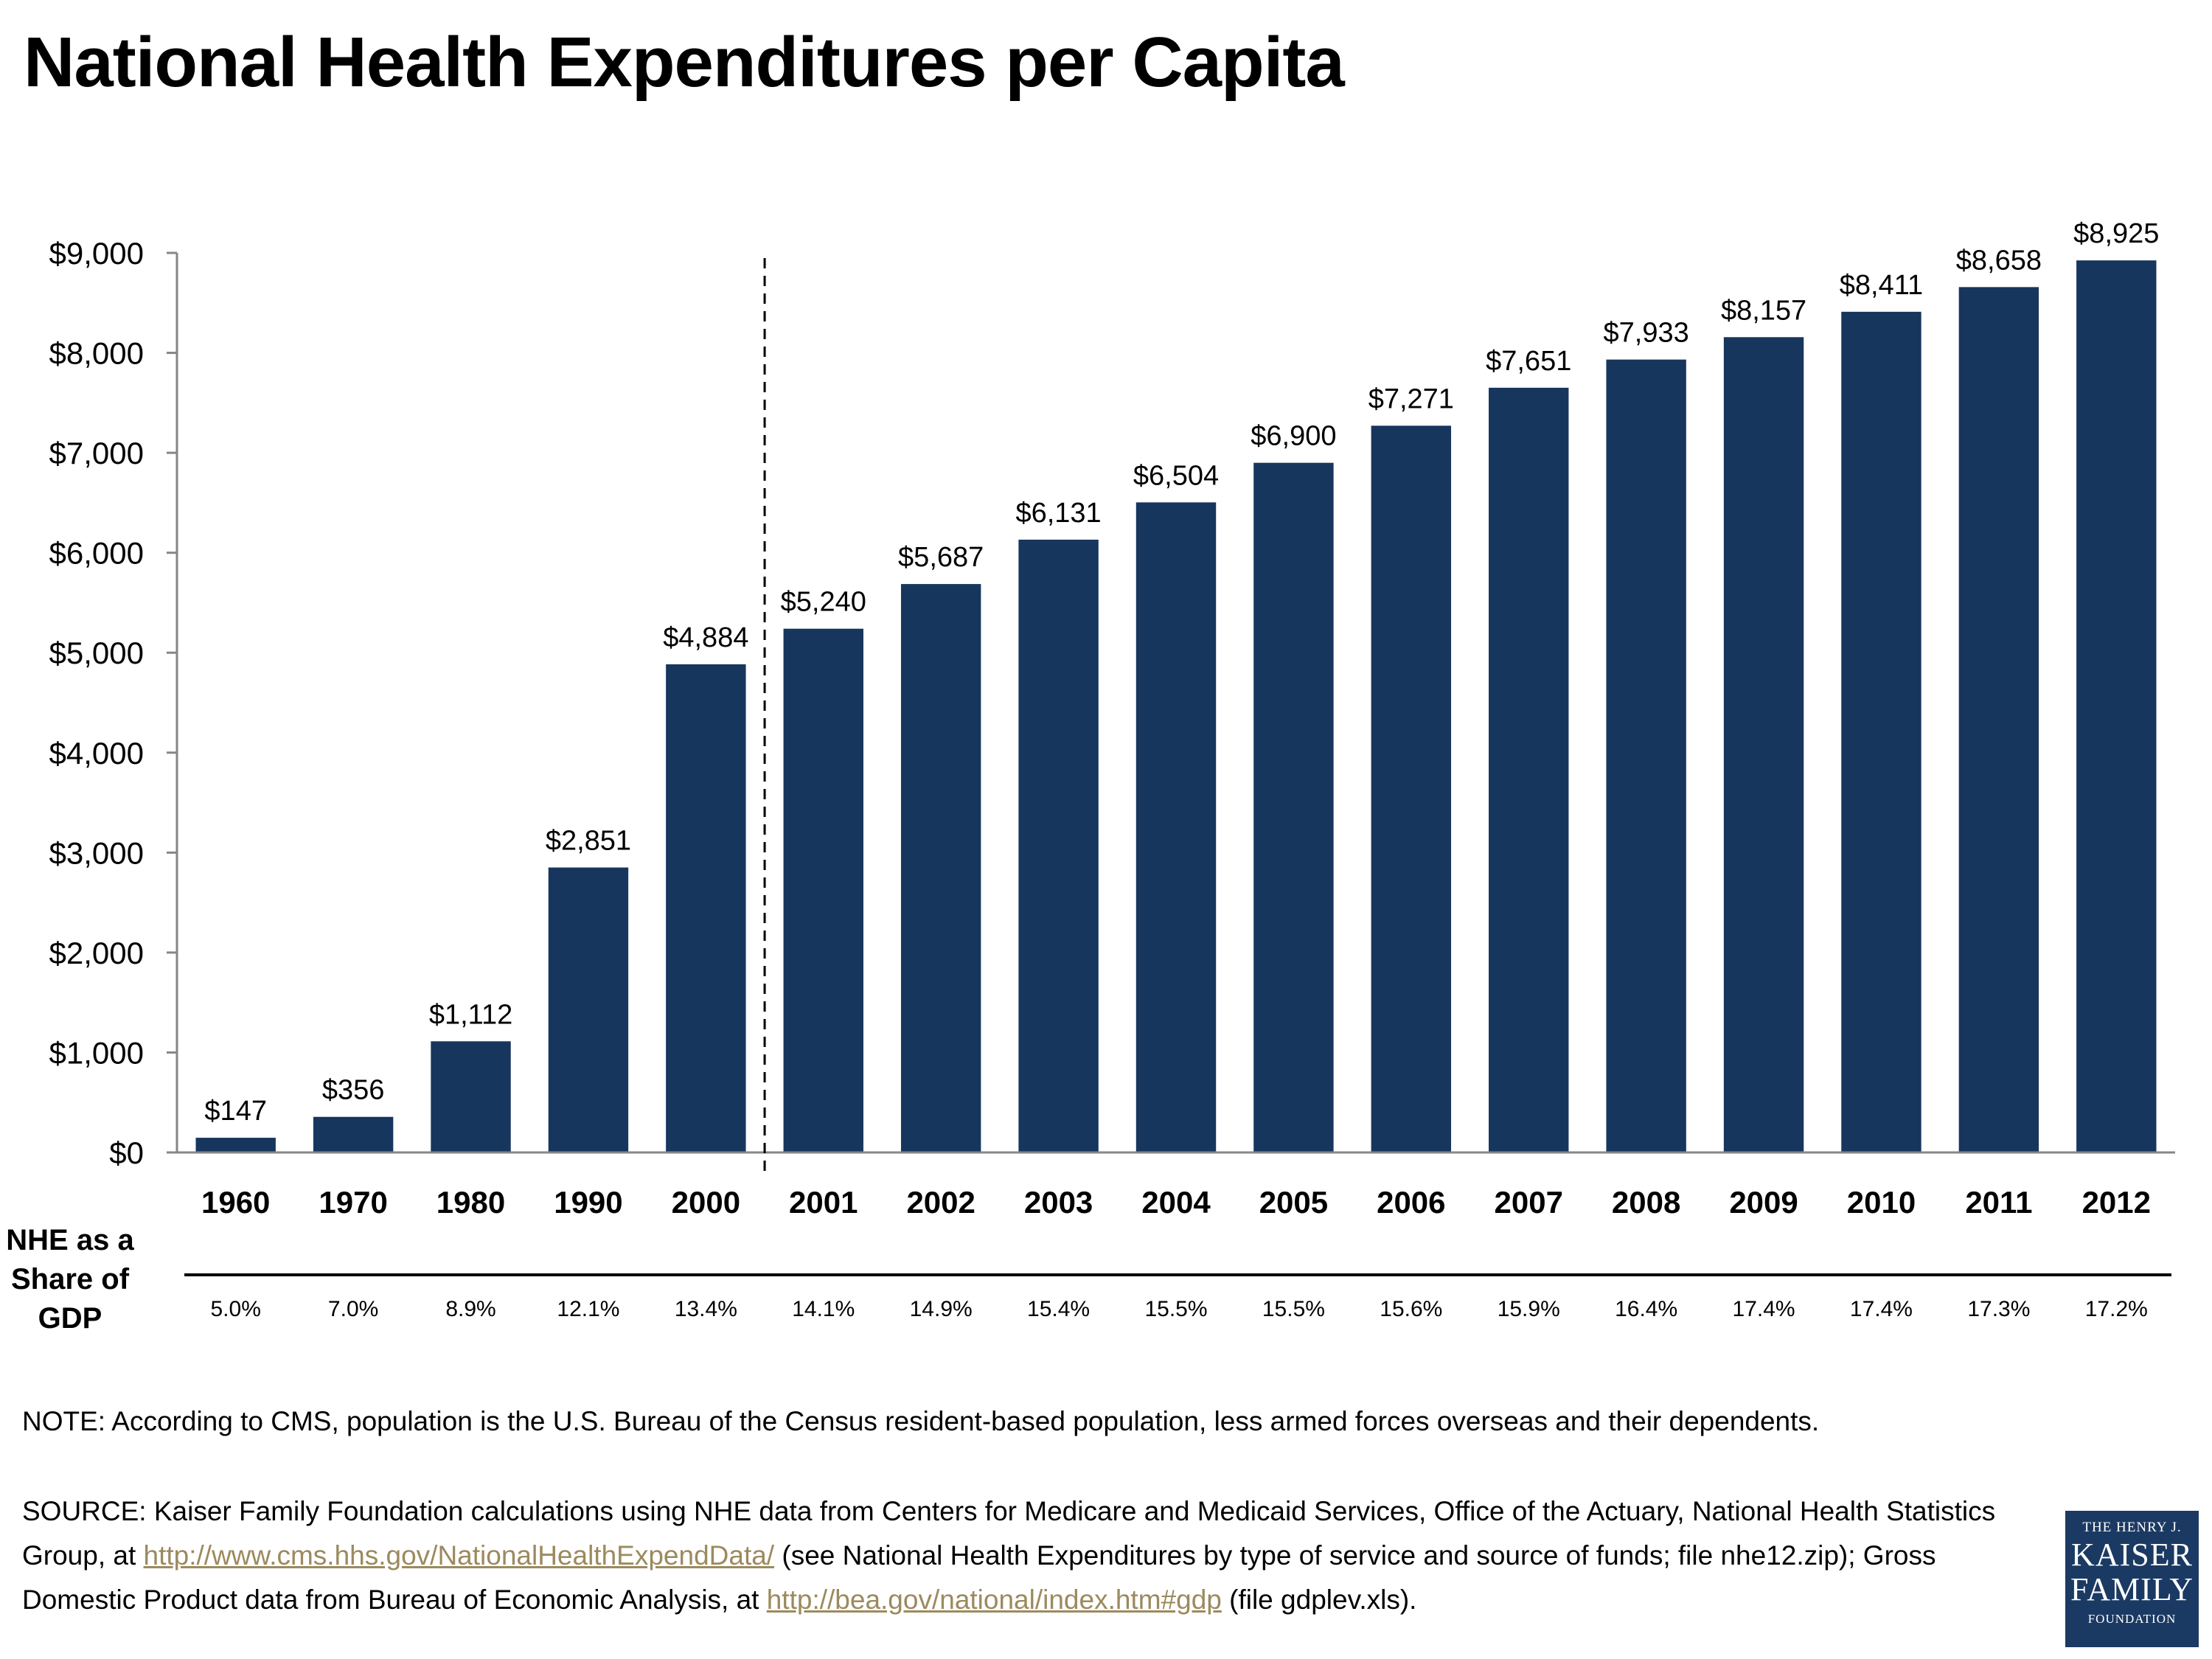 Image resolution: width=2212 pixels, height=1659 pixels. I want to click on share-value: 12.1%, so click(588, 1309).